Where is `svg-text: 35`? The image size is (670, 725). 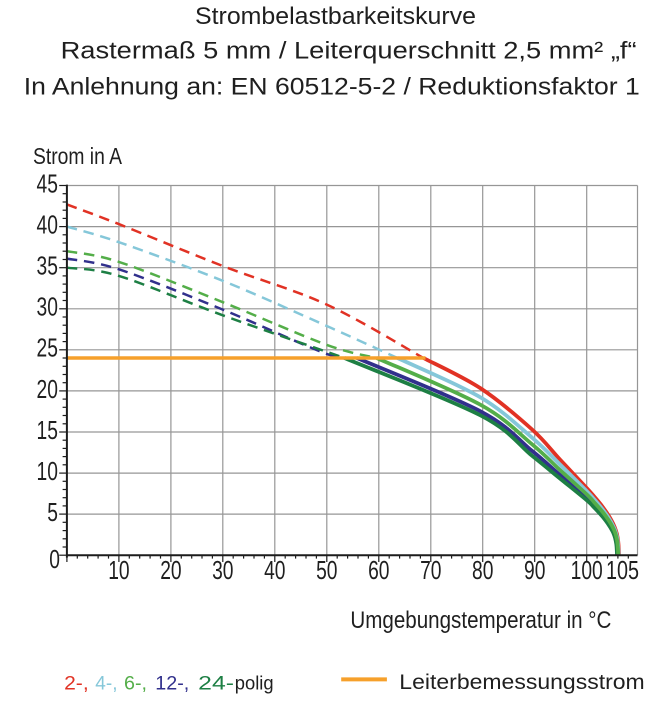 svg-text: 35 is located at coordinates (47, 267).